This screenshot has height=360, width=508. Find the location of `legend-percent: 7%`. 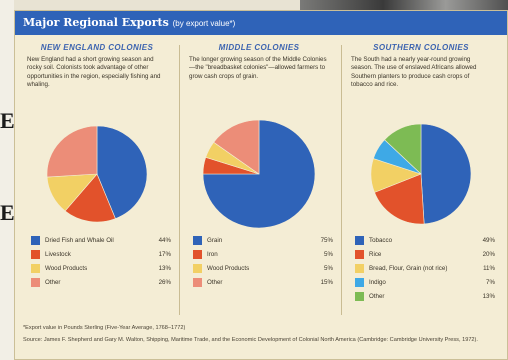

legend-percent: 7% is located at coordinates (490, 282).